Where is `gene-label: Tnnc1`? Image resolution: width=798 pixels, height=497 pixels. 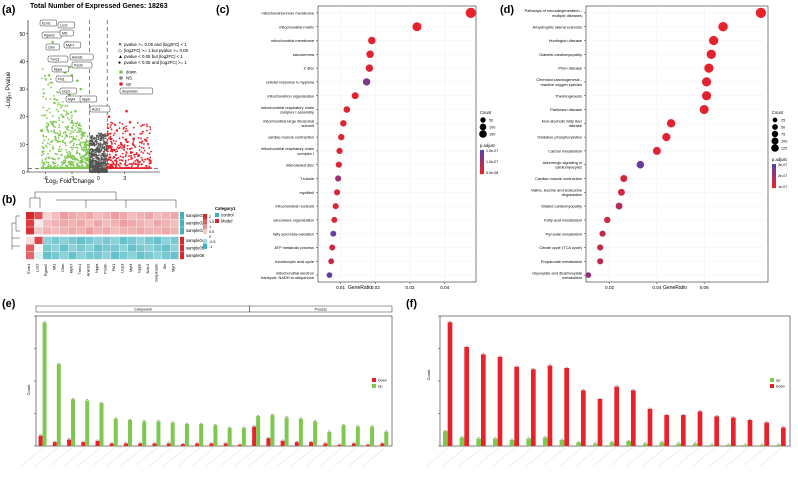 gene-label: Tnnc1 is located at coordinates (55, 60).